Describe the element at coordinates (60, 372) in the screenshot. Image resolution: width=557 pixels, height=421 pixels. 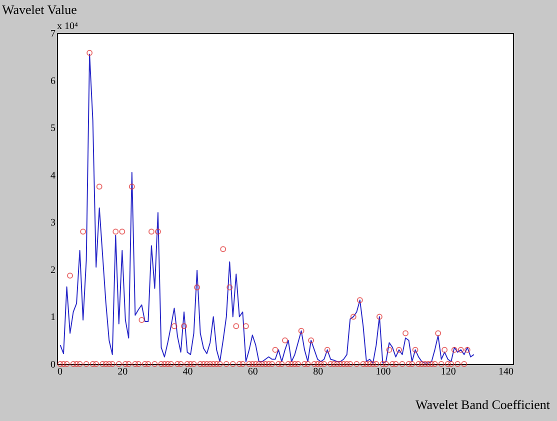
I see `x-tick-label: 0` at that location.